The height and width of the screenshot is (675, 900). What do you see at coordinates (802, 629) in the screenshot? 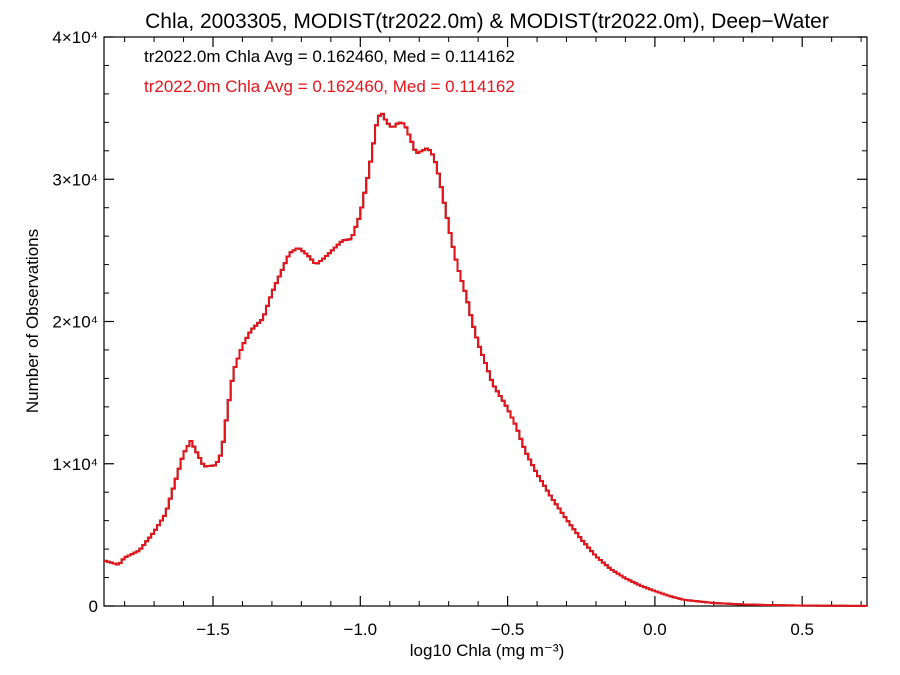
I see `x-tick-label: 0.5` at bounding box center [802, 629].